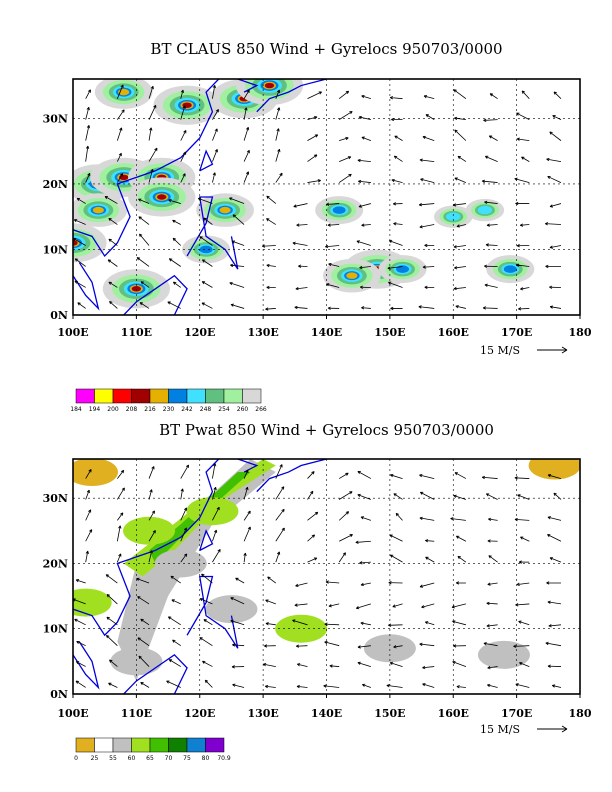 The height and width of the screenshot is (792, 612). I want to click on x-tick-label: 180, so click(580, 332).